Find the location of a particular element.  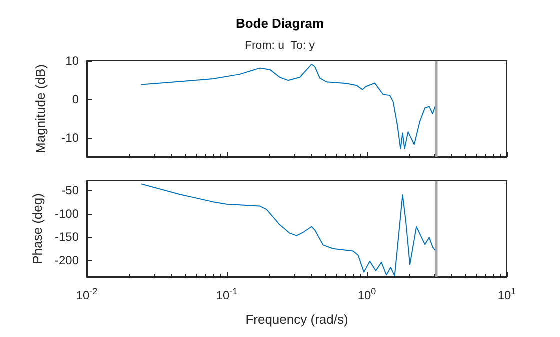

y-axis-title: Magnitude (dB) is located at coordinates (40, 109).